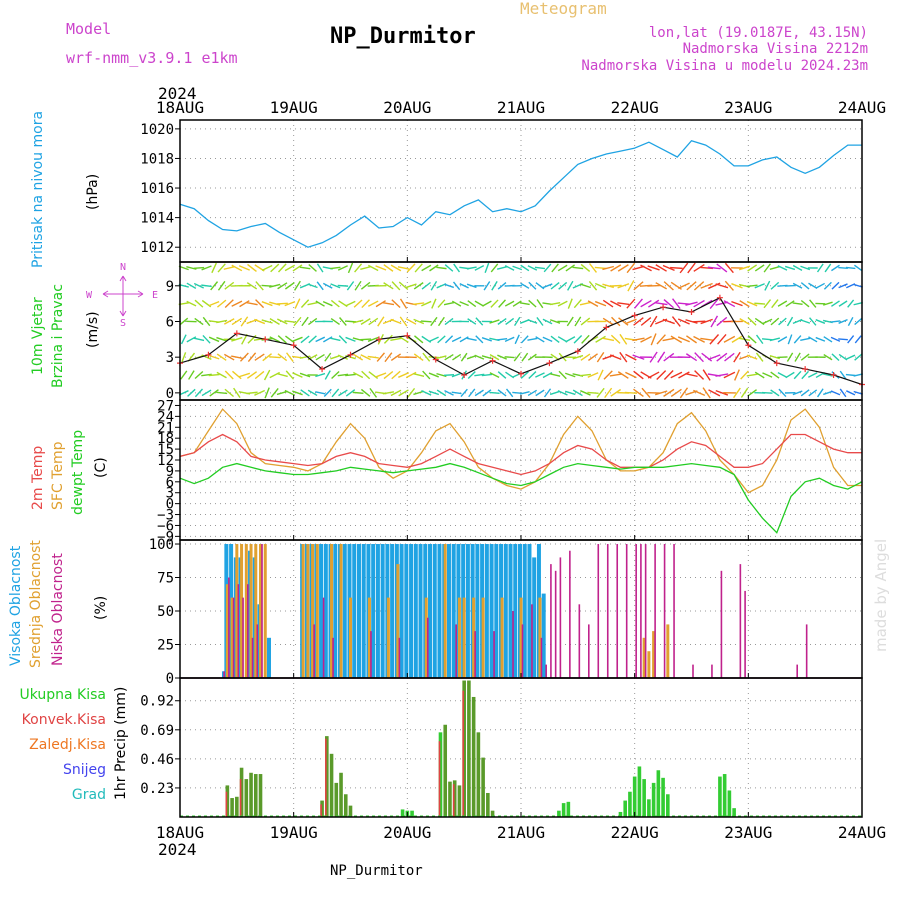 The height and width of the screenshot is (904, 900). What do you see at coordinates (123, 323) in the screenshot?
I see `compass-letter-s: S` at bounding box center [123, 323].